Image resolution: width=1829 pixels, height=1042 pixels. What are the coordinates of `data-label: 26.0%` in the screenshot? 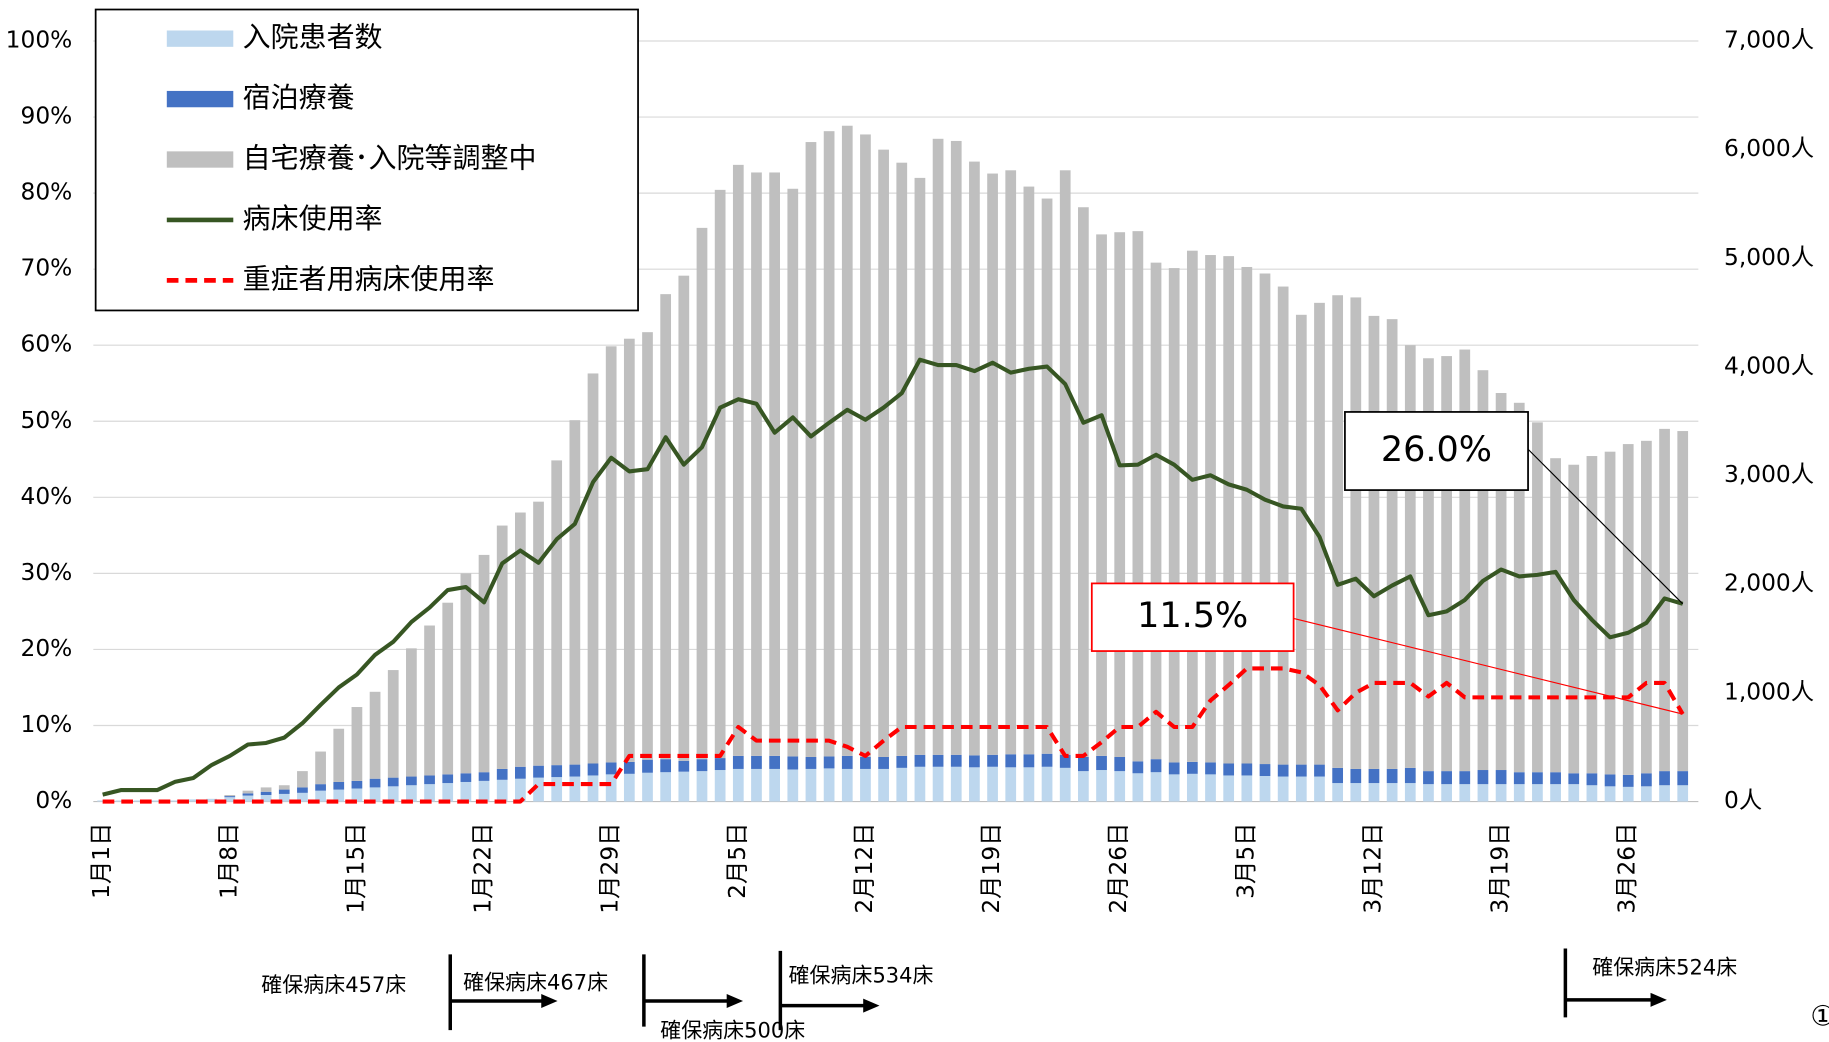 It's located at (1436, 450).